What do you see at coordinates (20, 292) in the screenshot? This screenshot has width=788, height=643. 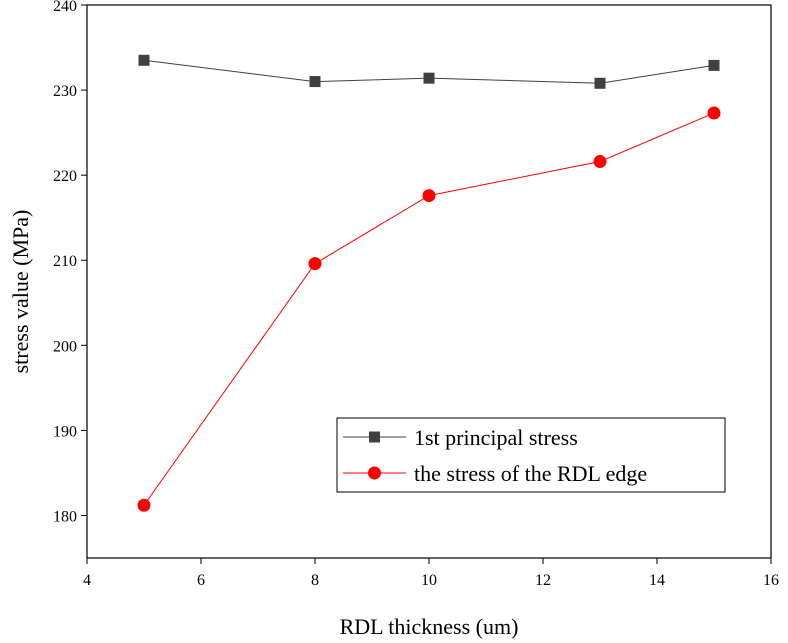 I see `y-axis-title: stress value (MPa)` at bounding box center [20, 292].